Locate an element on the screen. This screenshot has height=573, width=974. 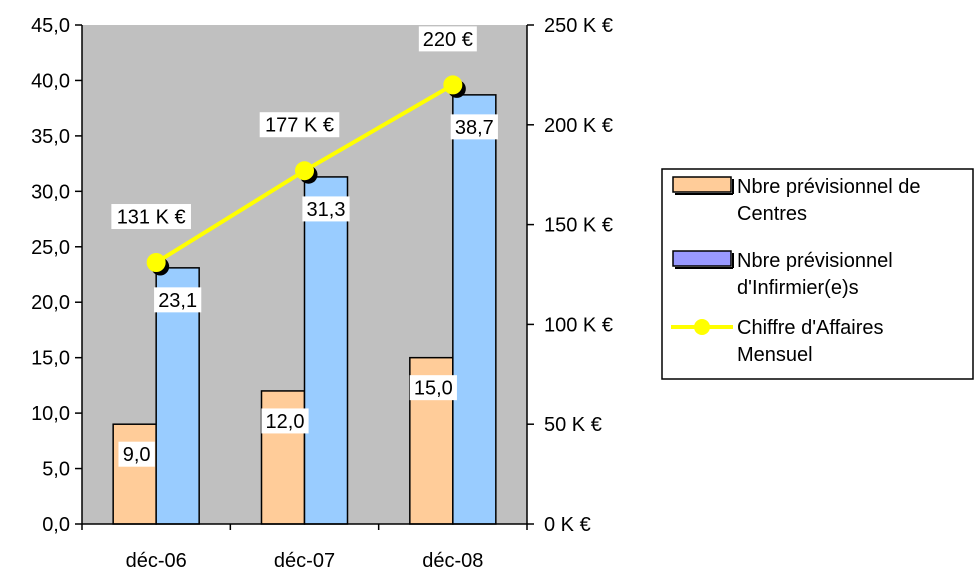
y-left-tick-label: 25,0 is located at coordinates (50, 248).